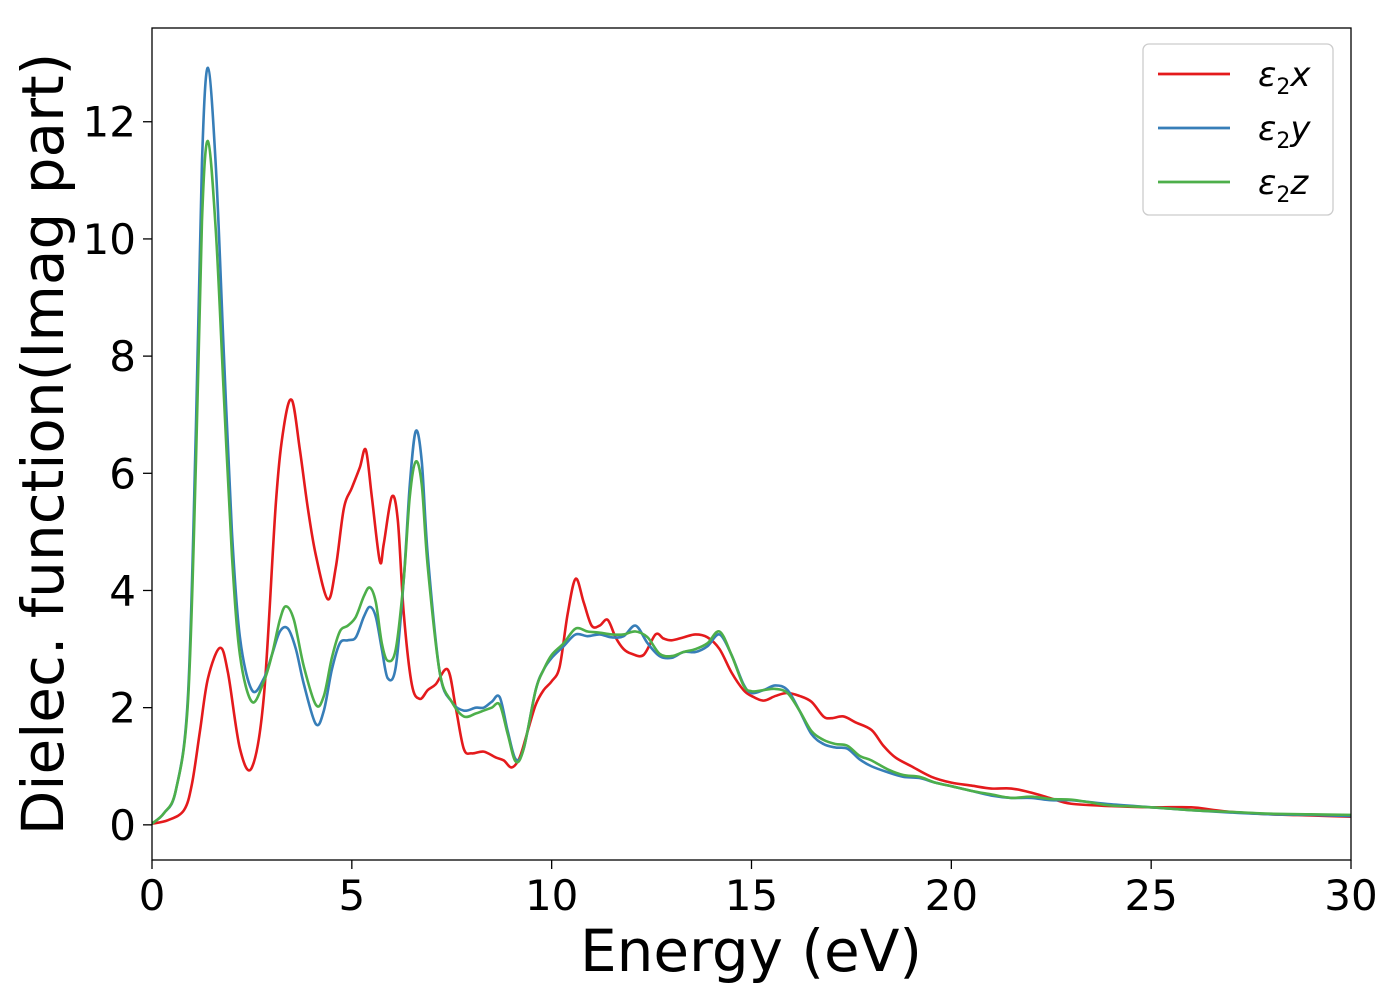  What do you see at coordinates (551, 895) in the screenshot?
I see `x-tick-label: 10` at bounding box center [551, 895].